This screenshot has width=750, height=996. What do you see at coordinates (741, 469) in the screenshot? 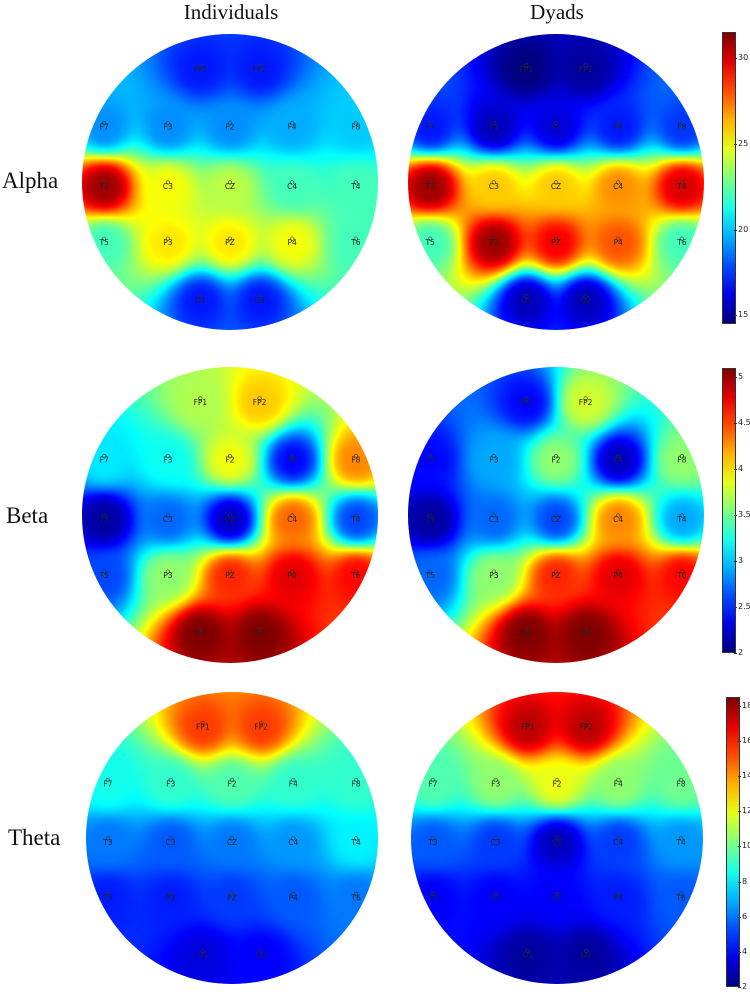
I see `colorbar-tick-label: 4` at bounding box center [741, 469].